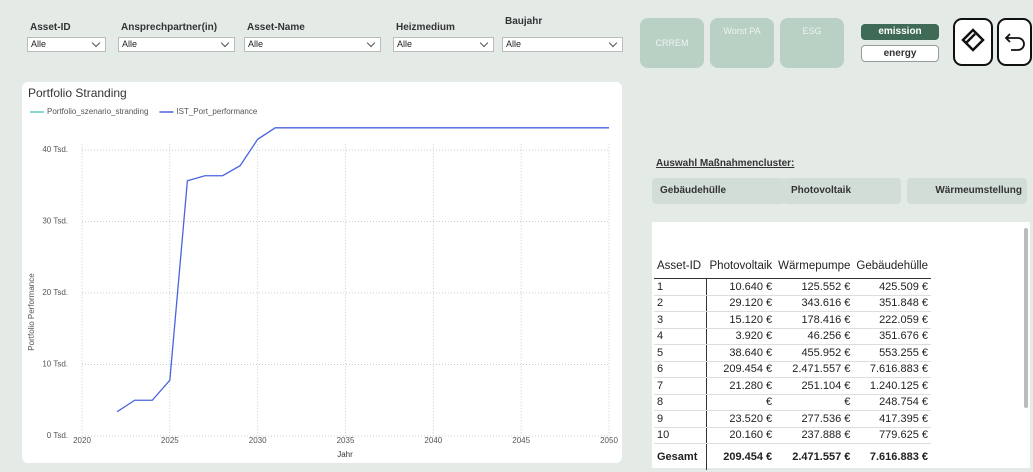 This screenshot has height=472, width=1033. I want to click on cell: 15.120 €, so click(741, 320).